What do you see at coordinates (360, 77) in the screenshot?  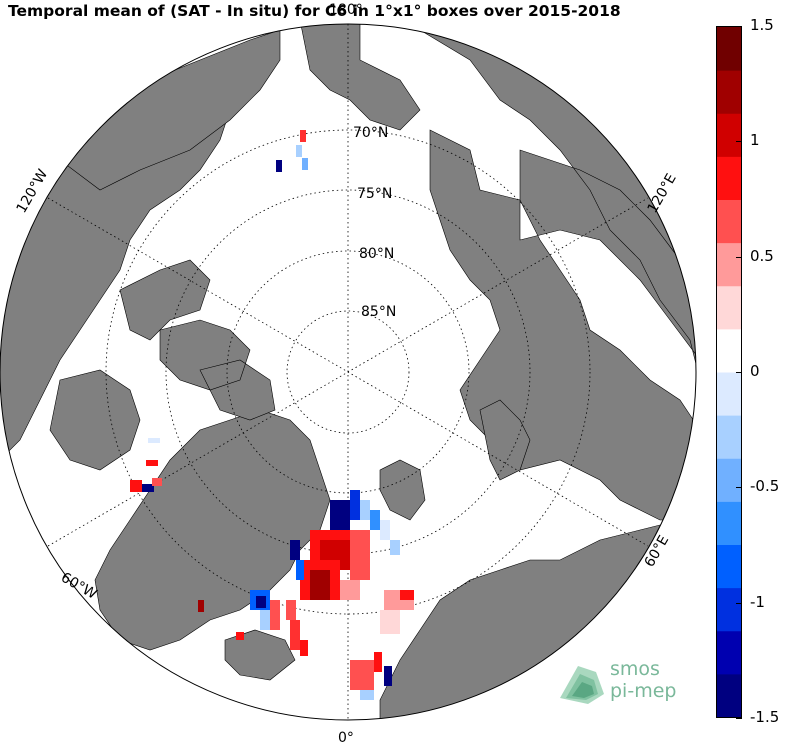 I see `land-chukotka` at bounding box center [360, 77].